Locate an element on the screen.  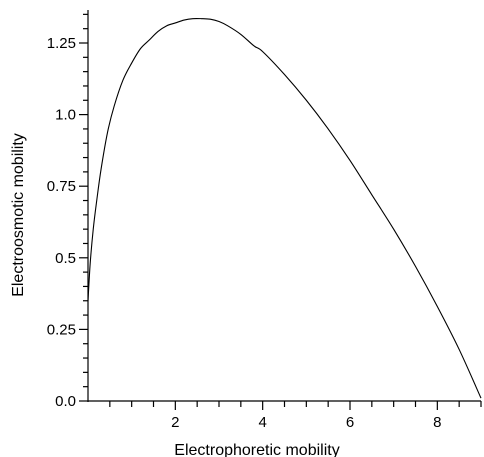
y-tick-label: 0.5 is located at coordinates (65, 258).